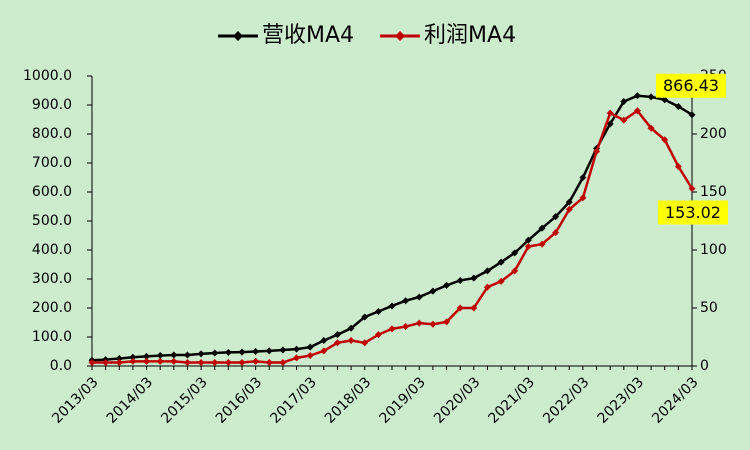 Image resolution: width=750 pixels, height=450 pixels. What do you see at coordinates (52, 134) in the screenshot?
I see `y-tick-label: 800.0` at bounding box center [52, 134].